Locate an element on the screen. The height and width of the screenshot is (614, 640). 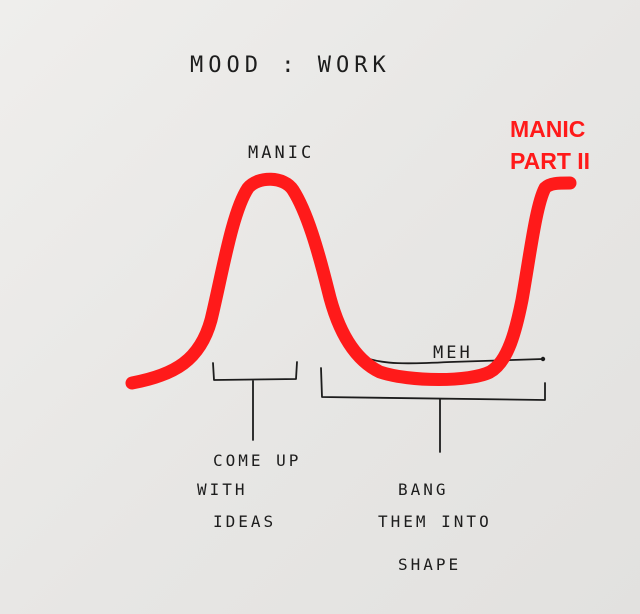
trough-label: MEH is located at coordinates (453, 353).